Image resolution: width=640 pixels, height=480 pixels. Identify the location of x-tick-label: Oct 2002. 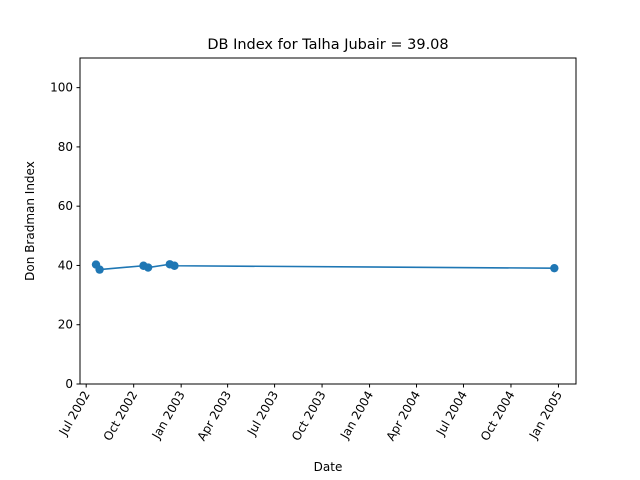
(121, 416).